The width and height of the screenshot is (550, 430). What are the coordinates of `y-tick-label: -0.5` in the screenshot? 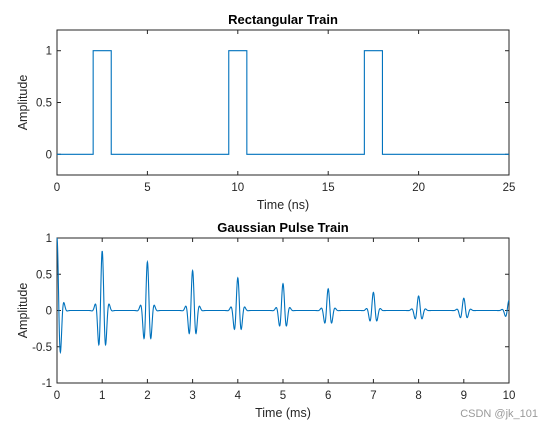 It's located at (42, 348).